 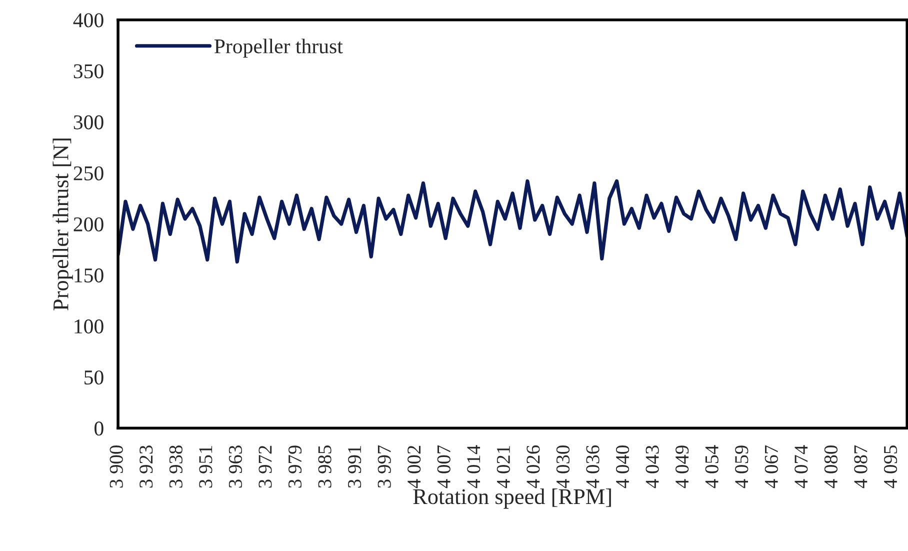 I want to click on x-tick-label: 3 985, so click(x=325, y=467).